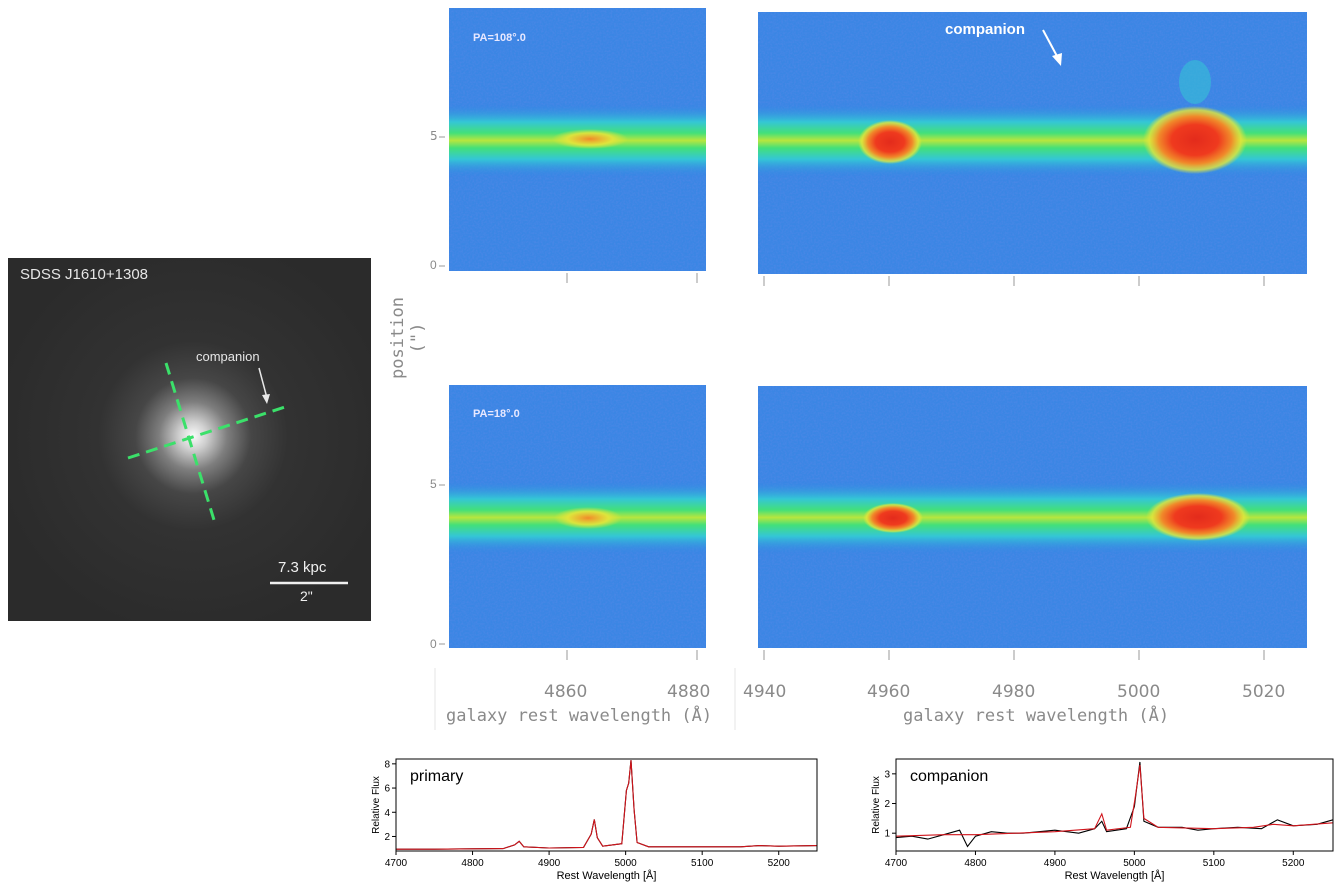 This screenshot has height=891, width=1334. What do you see at coordinates (434, 136) in the screenshot?
I see `ytick-top-5: 5` at bounding box center [434, 136].